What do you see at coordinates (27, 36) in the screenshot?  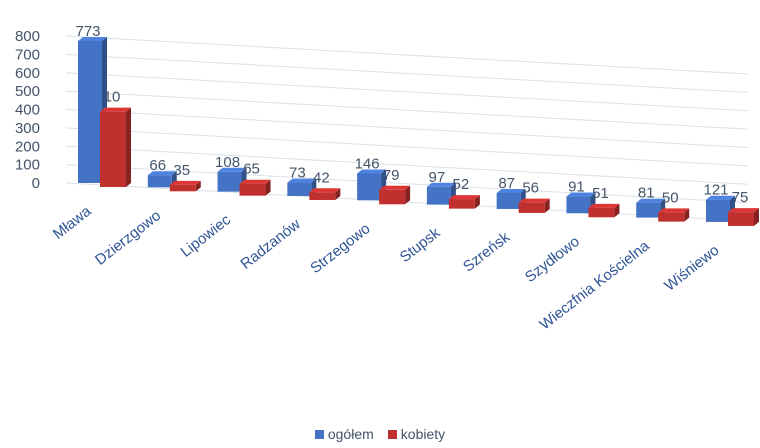 I see `y-tick-label: 800` at bounding box center [27, 36].